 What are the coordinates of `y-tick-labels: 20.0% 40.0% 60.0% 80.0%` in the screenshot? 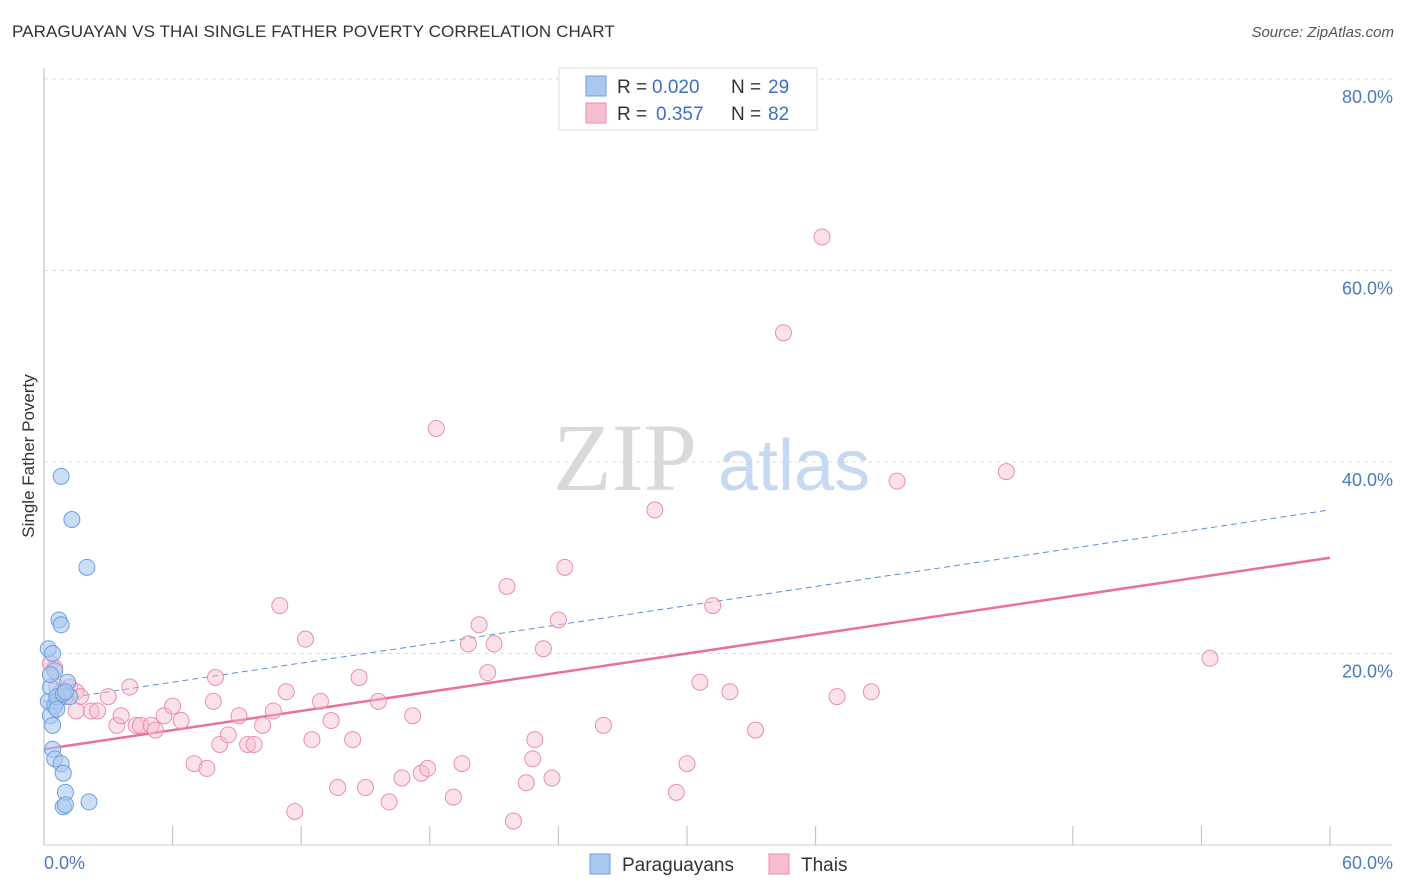 It's located at (1367, 384).